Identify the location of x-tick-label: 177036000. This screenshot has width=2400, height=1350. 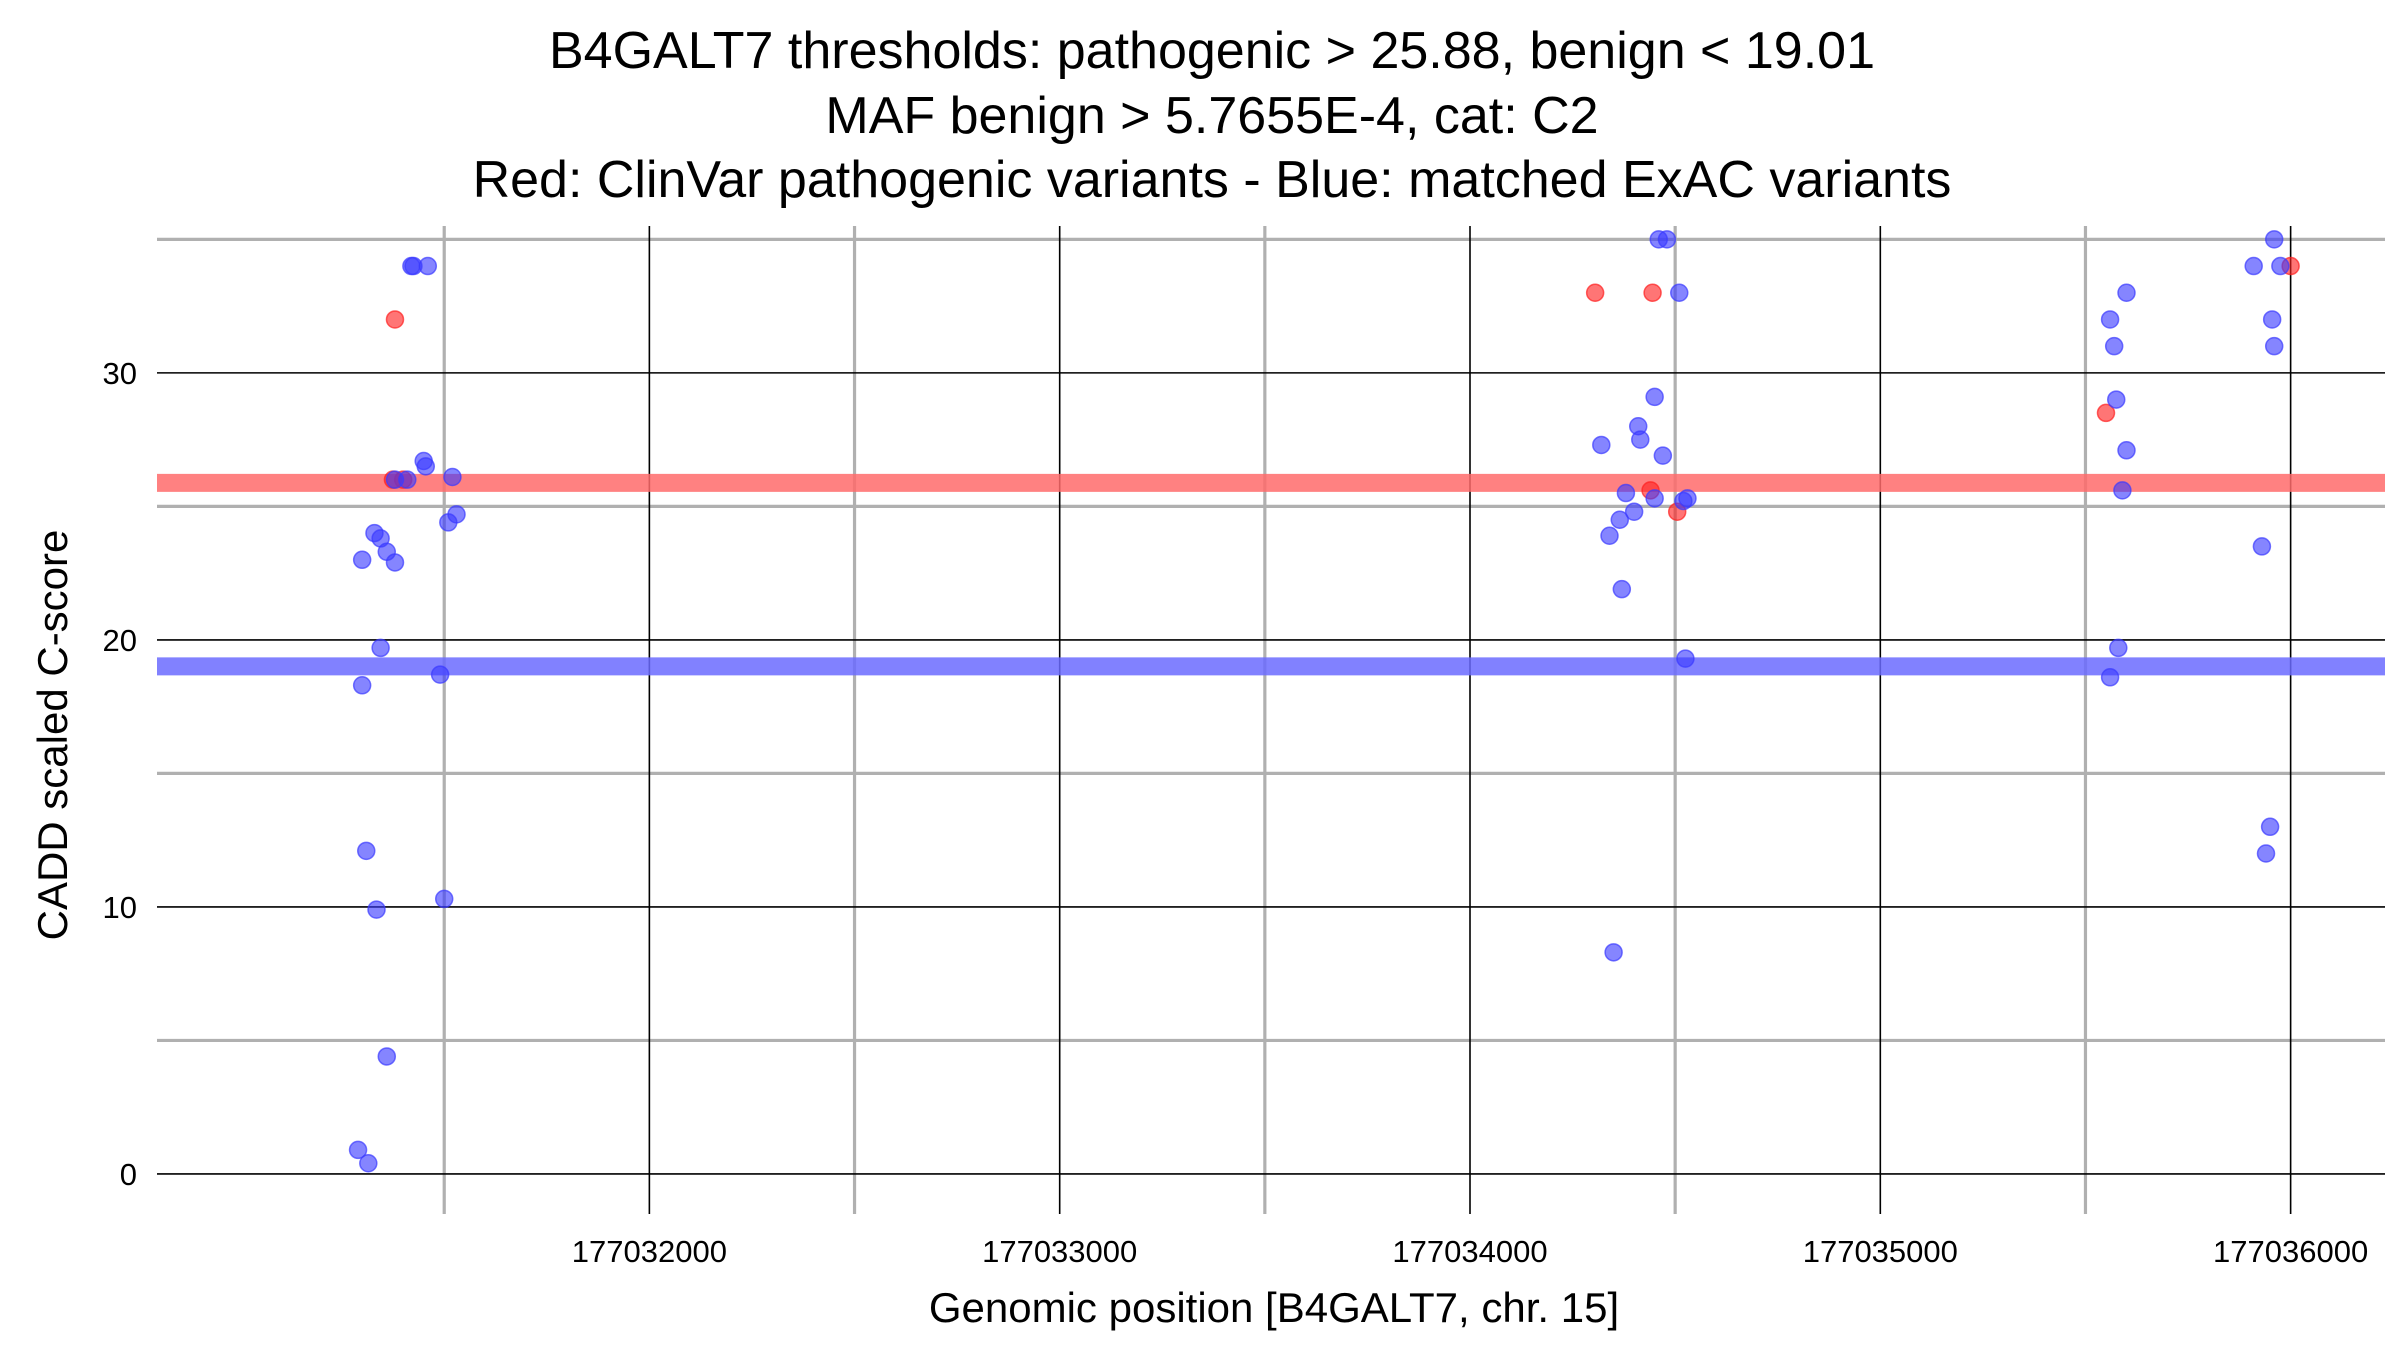
(2290, 1251).